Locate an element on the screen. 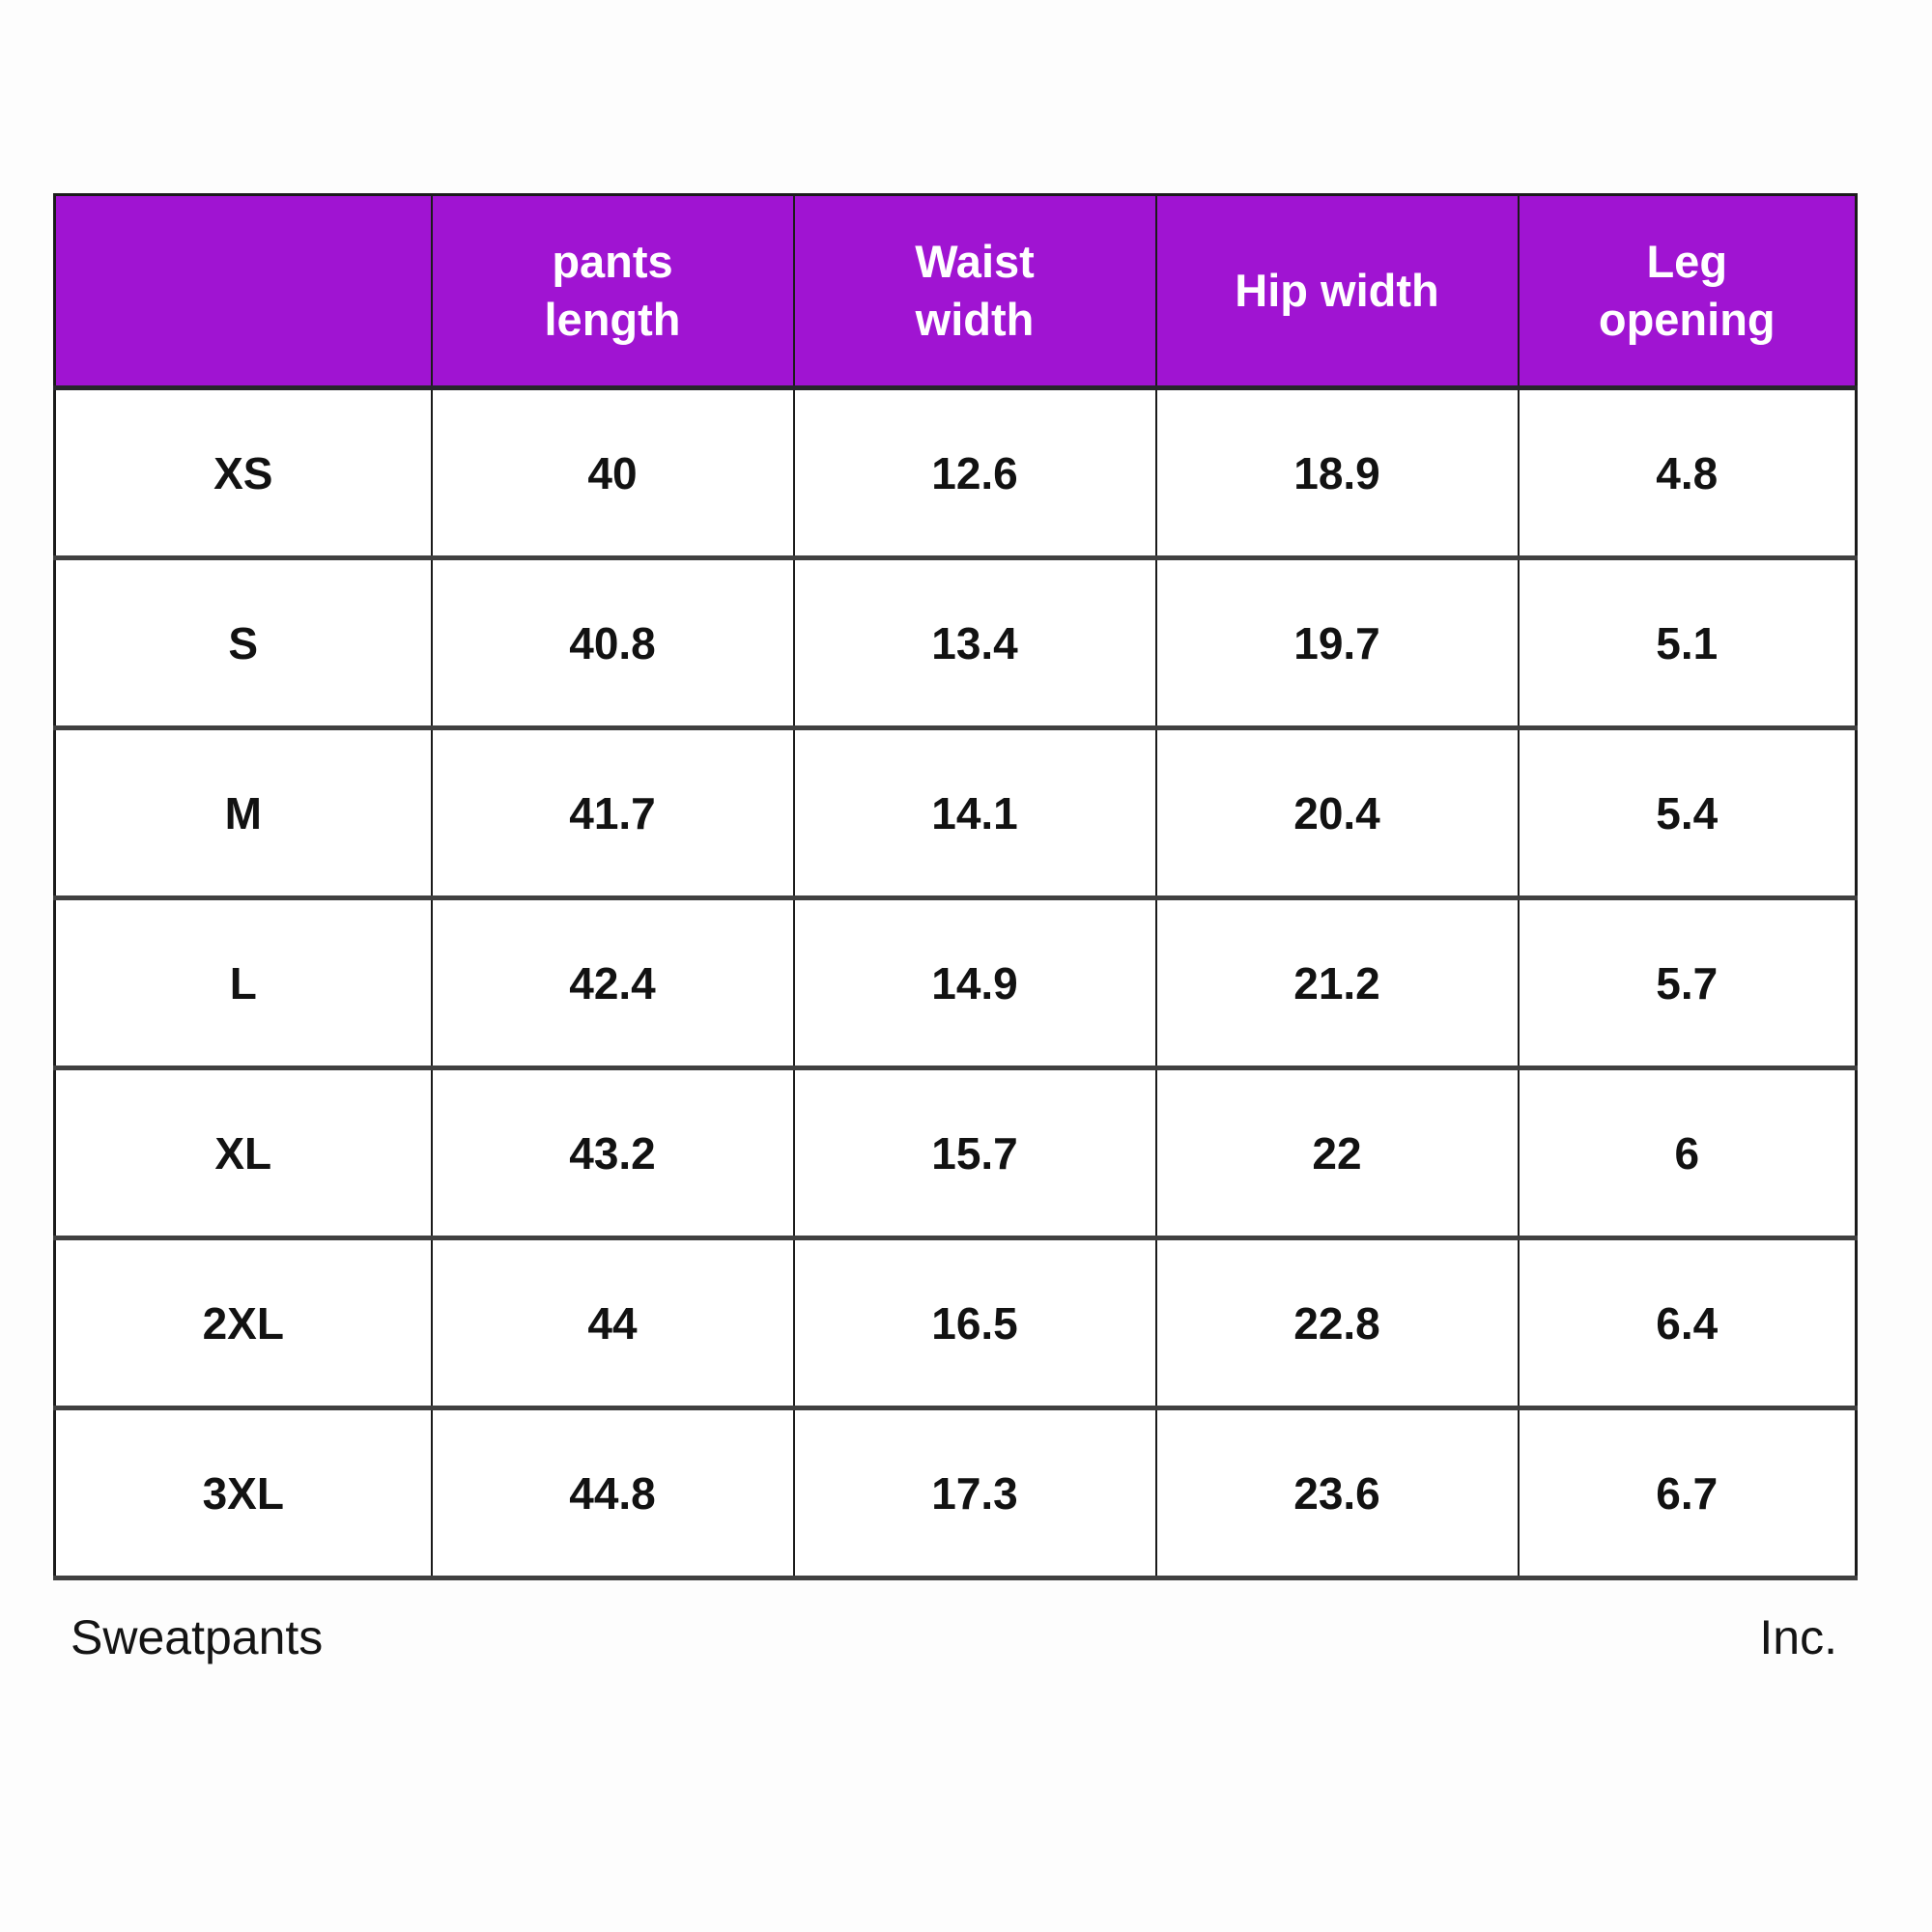 This screenshot has width=1932, height=1932. size-cell: S is located at coordinates (243, 642).